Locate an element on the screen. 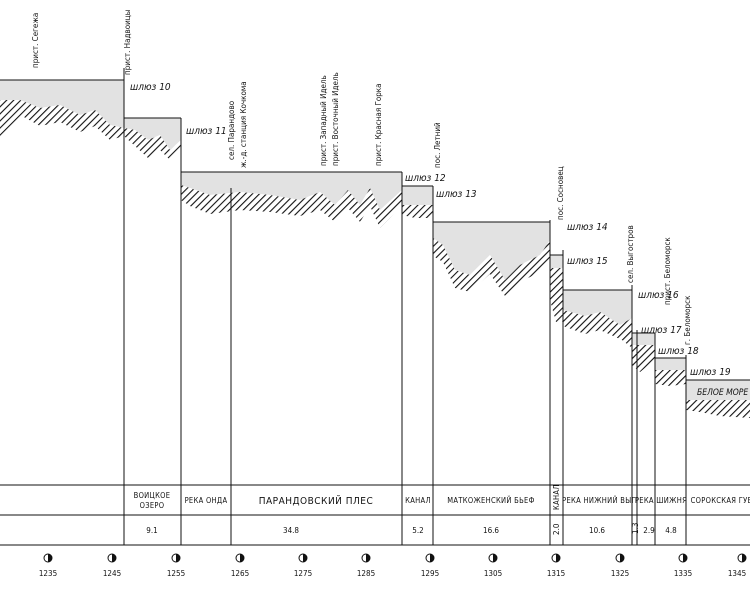  km-marker-1245: 1245 is located at coordinates (112, 565).